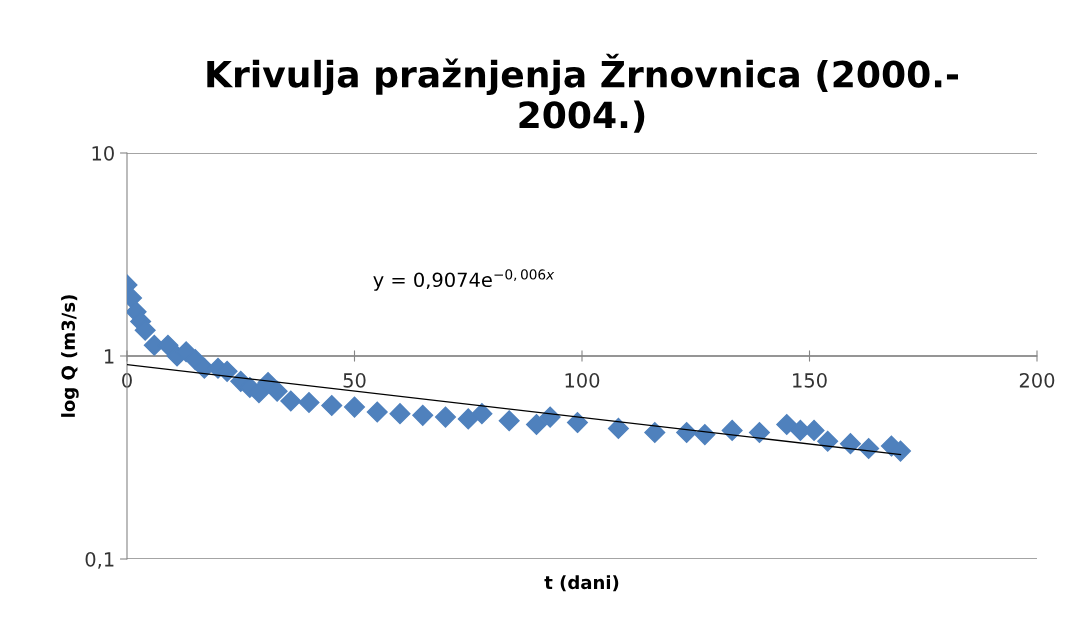  What do you see at coordinates (1037, 380) in the screenshot?
I see `x-tick-label: 200` at bounding box center [1037, 380].